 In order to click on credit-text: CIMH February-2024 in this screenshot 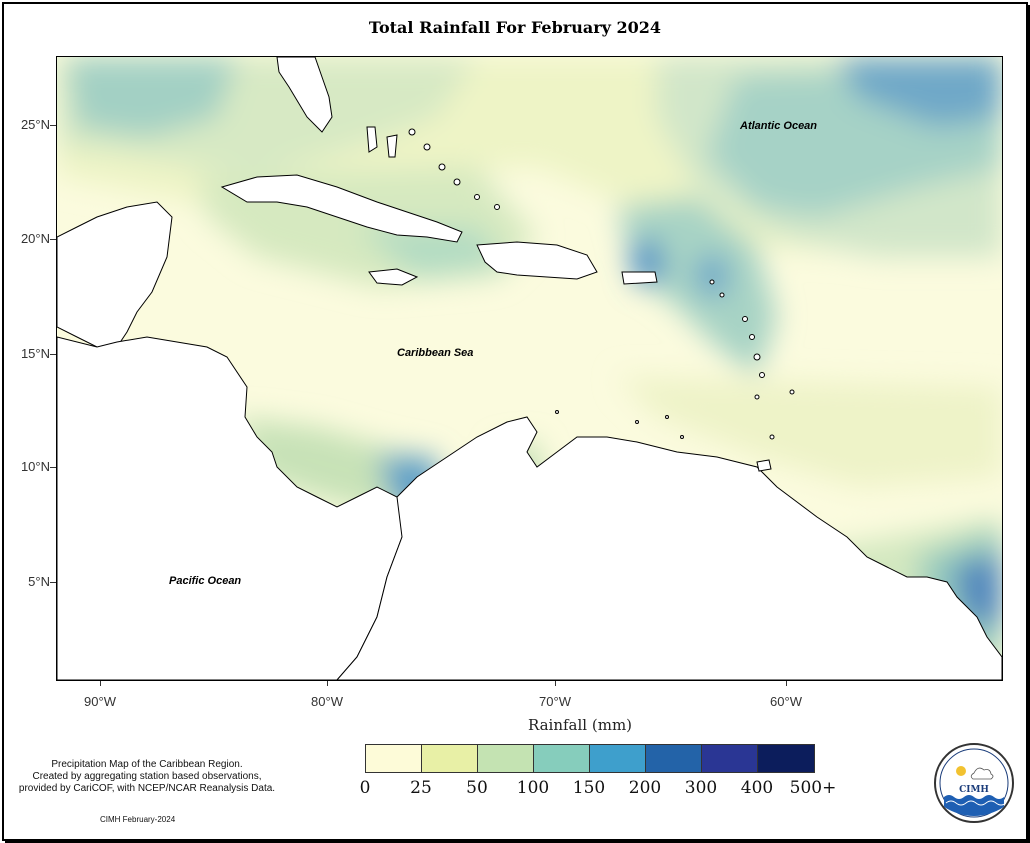, I will do `click(138, 819)`.